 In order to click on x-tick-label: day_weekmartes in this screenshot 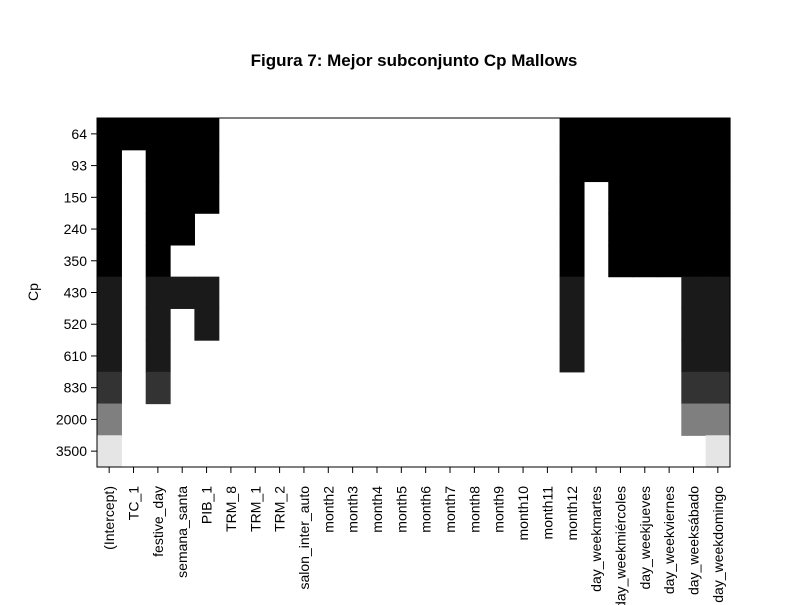, I will do `click(596, 539)`.